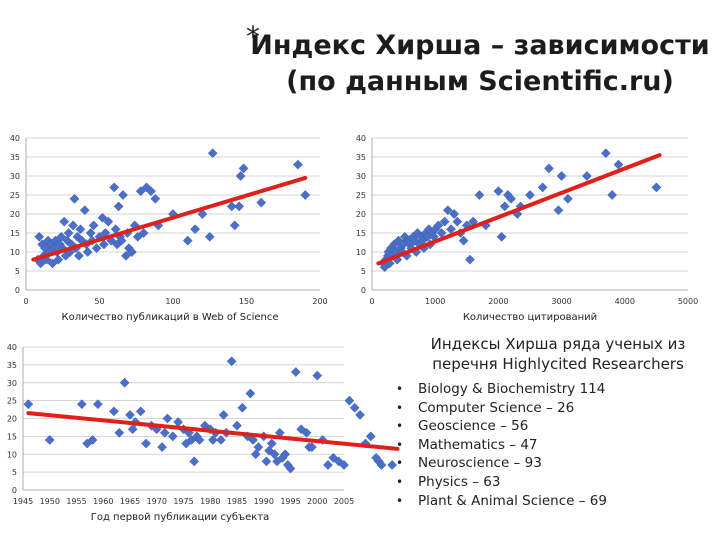  Describe the element at coordinates (103, 501) in the screenshot. I see `x-tick-label: 1960` at that location.